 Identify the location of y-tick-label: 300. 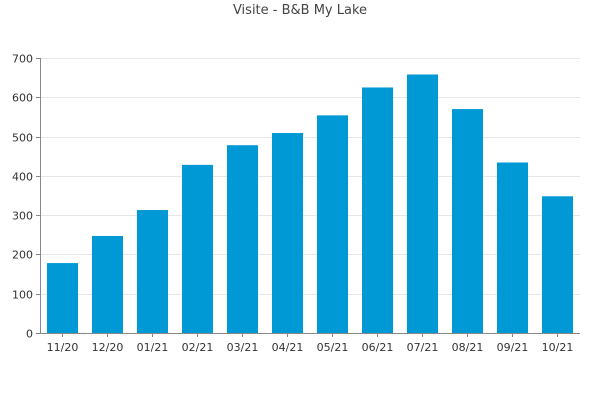
(22, 216).